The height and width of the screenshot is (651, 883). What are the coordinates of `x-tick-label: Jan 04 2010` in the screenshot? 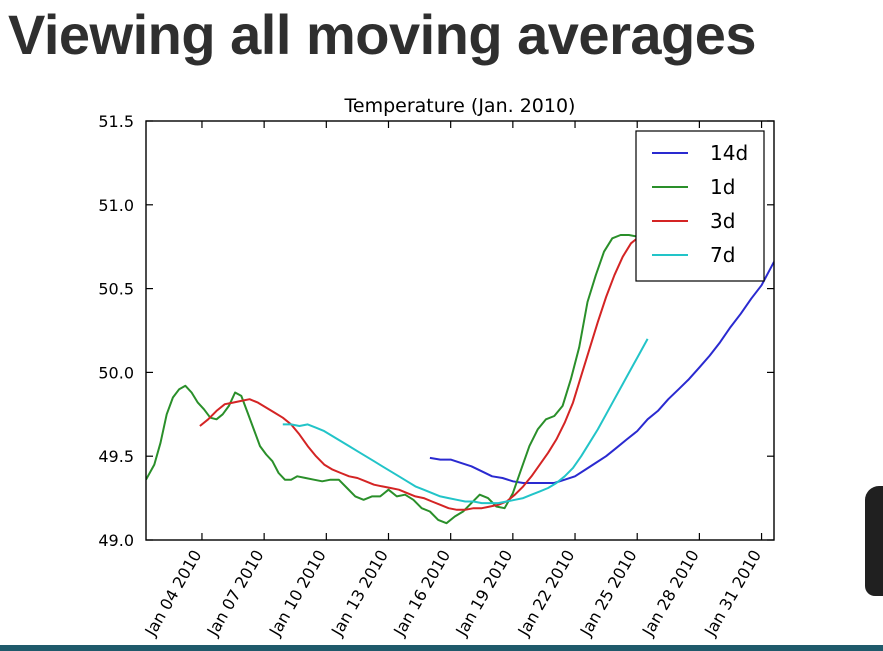 It's located at (173, 593).